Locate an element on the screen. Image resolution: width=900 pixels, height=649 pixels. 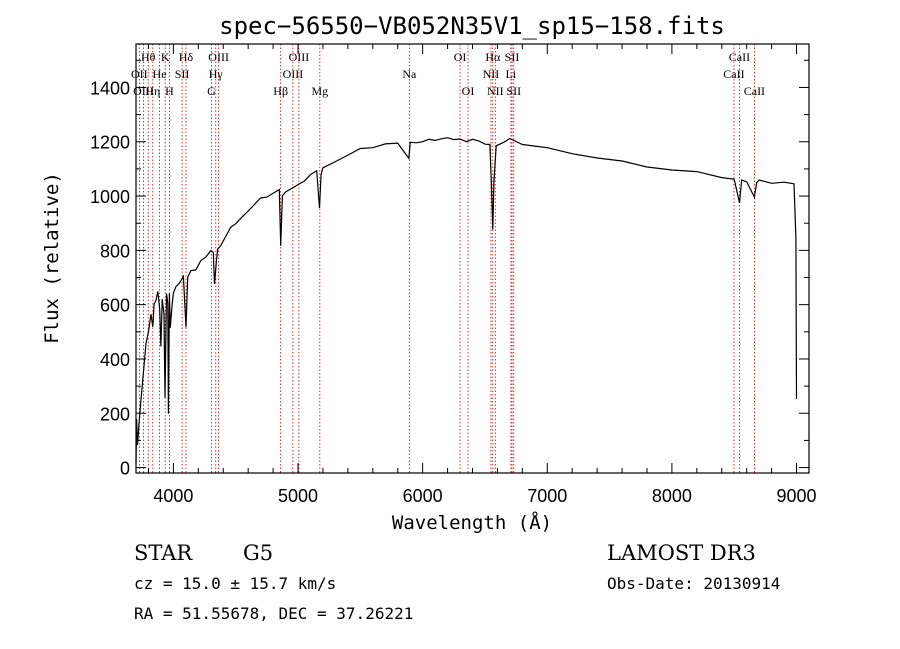
y-tick-label: 600 is located at coordinates (115, 306).